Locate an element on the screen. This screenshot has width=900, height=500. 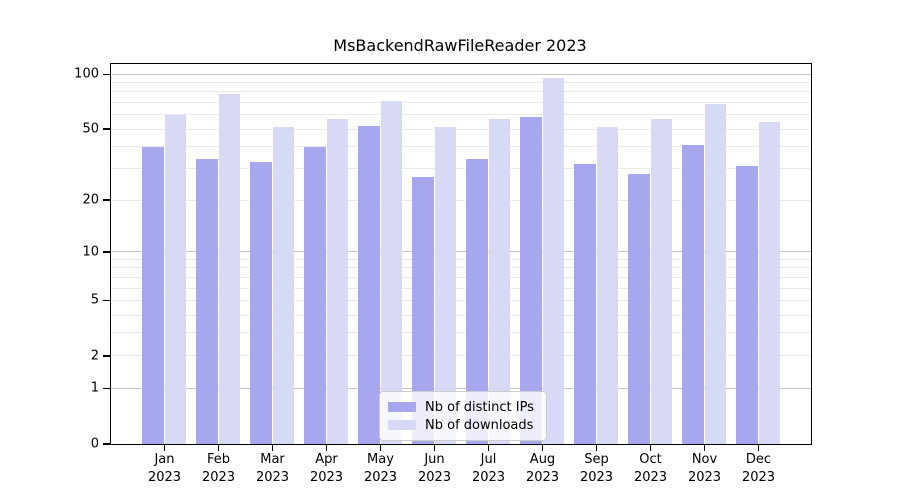
x-tick-label-dec-2023: Dec 2023 is located at coordinates (758, 468).